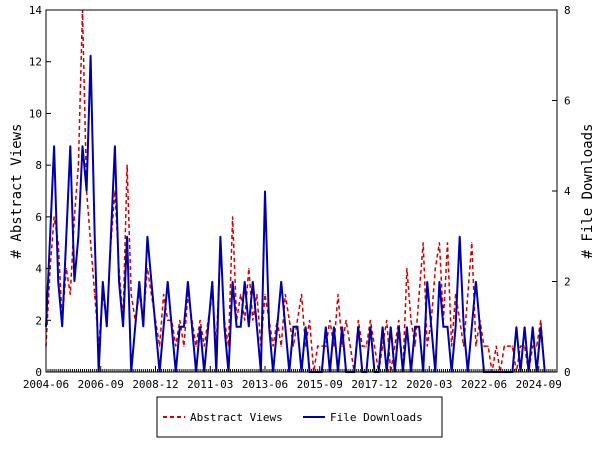 This screenshot has width=600, height=454. Describe the element at coordinates (265, 384) in the screenshot. I see `x-tick-label: 2013-06` at that location.